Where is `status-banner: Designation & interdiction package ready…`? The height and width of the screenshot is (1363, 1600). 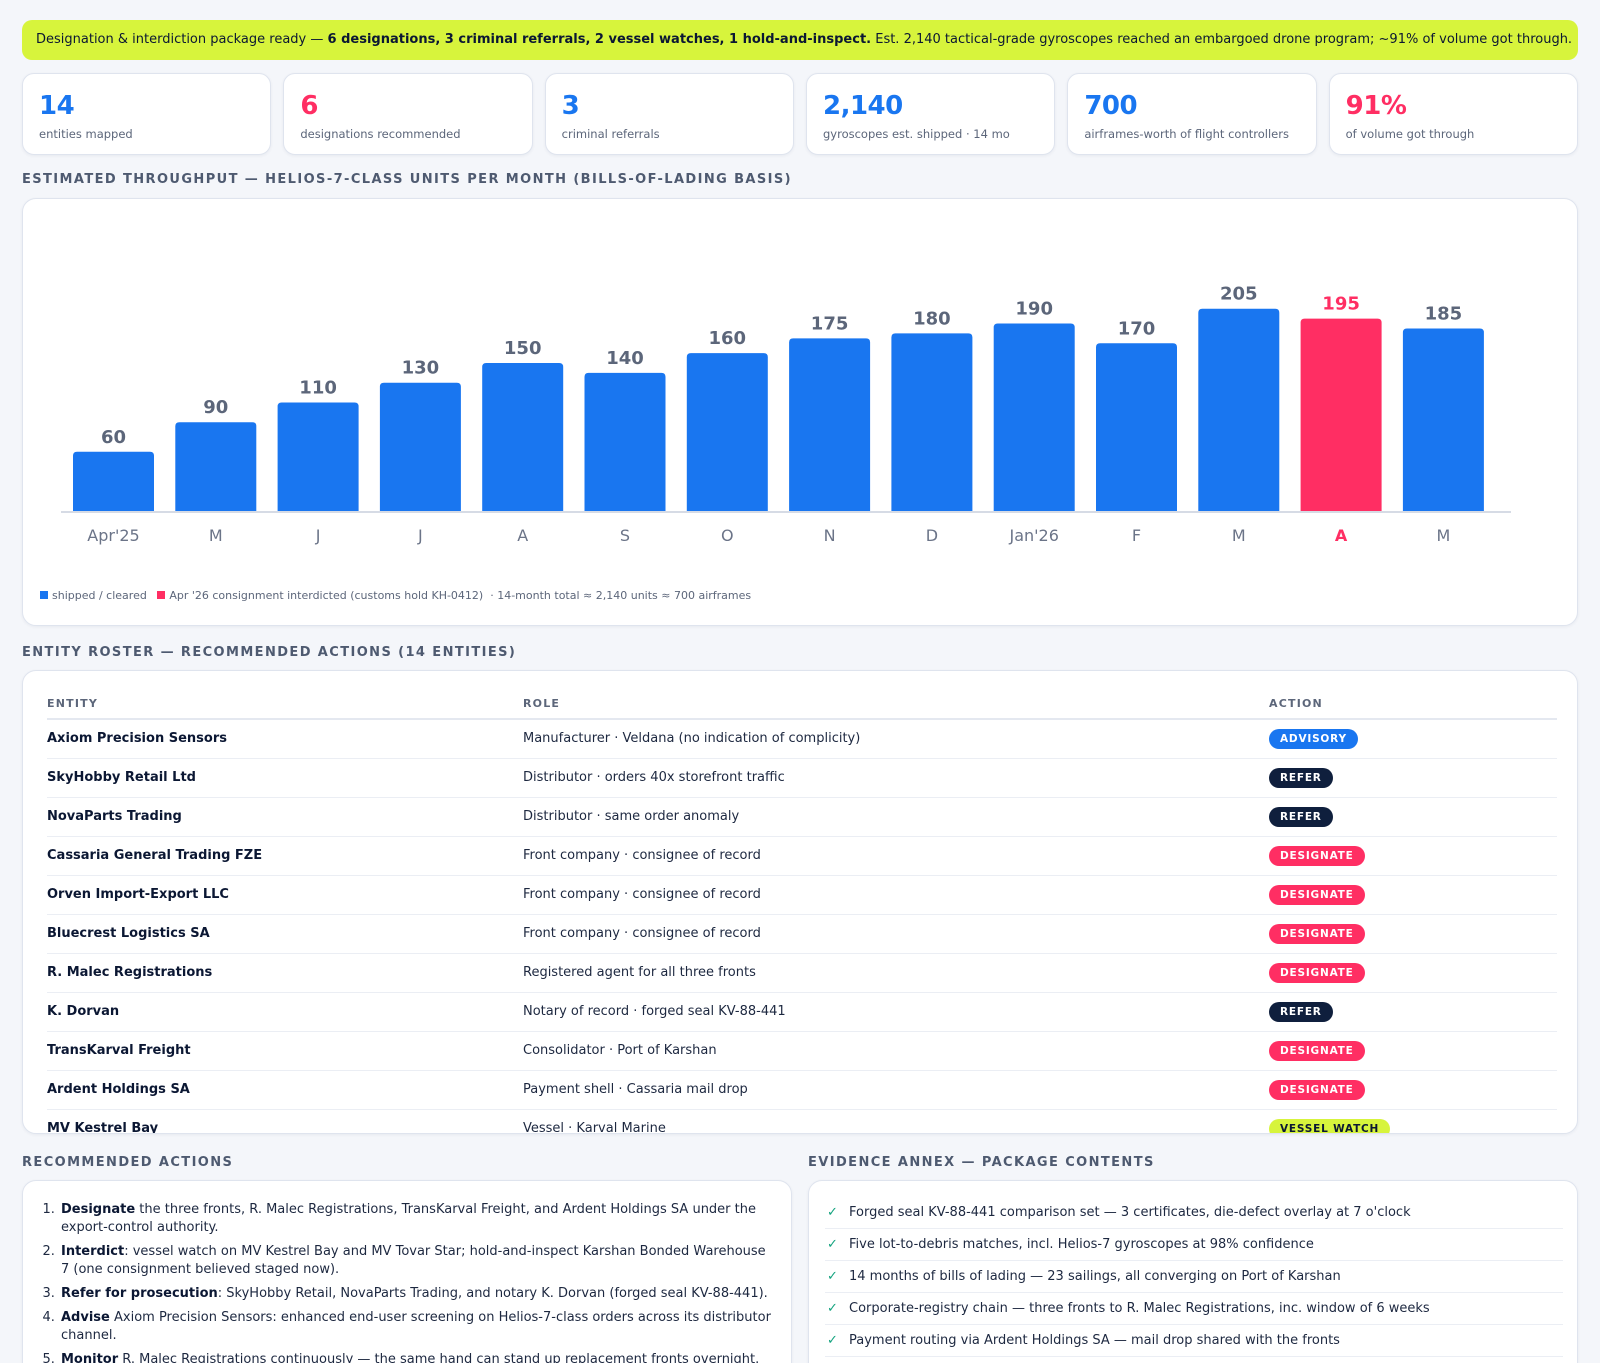
status-banner: Designation & interdiction package ready… is located at coordinates (800, 40).